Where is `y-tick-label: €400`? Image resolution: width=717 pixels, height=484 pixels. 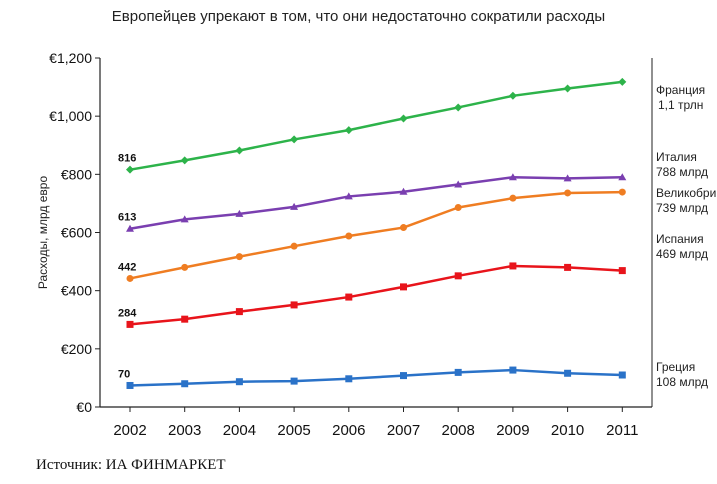
y-tick-label: €400 is located at coordinates (76, 291).